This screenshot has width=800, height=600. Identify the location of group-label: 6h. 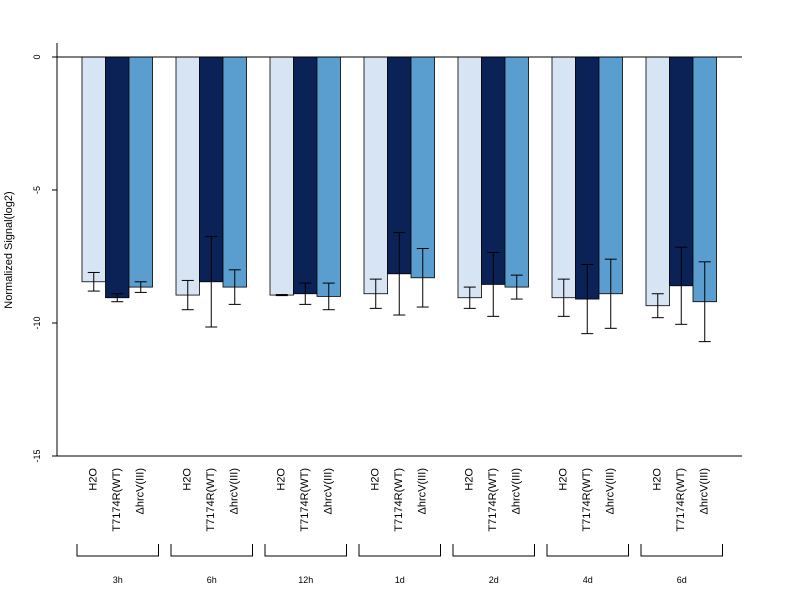
(212, 580).